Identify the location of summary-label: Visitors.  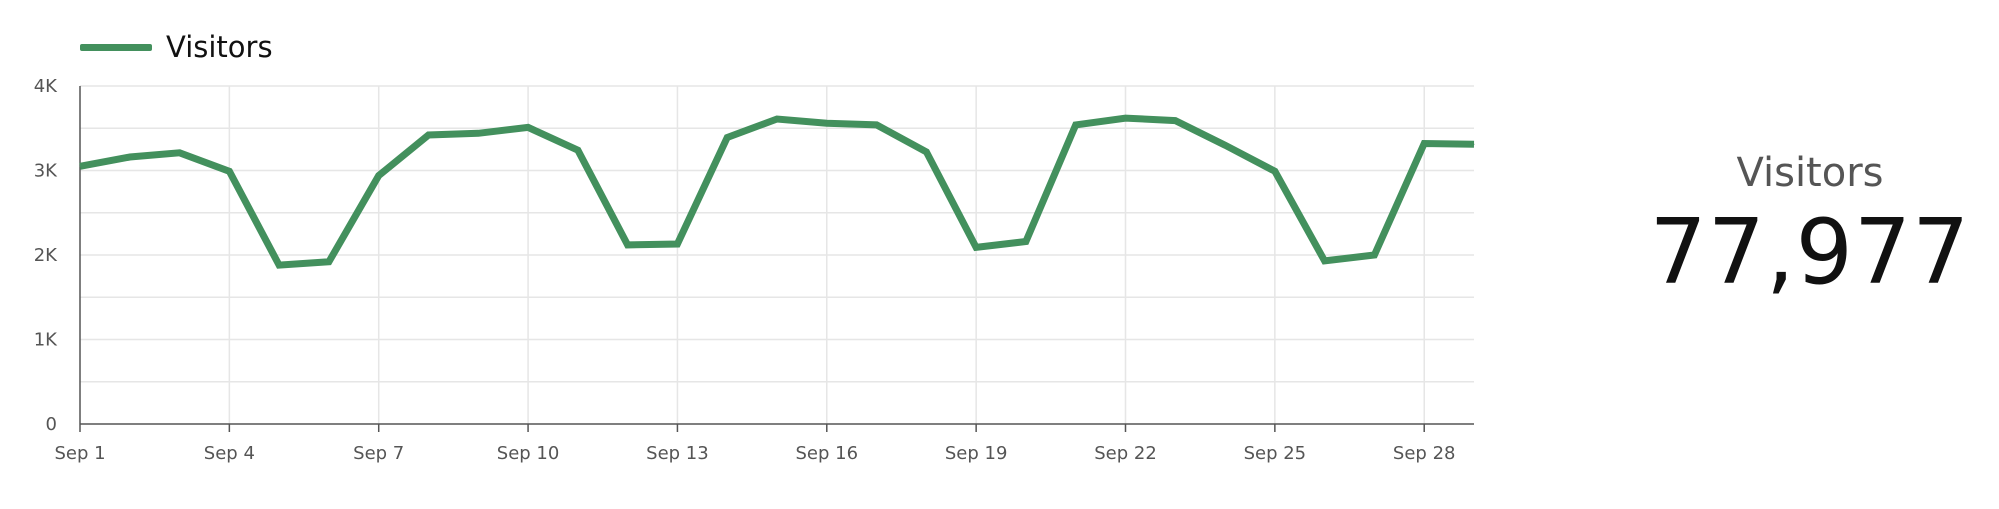
(1810, 173).